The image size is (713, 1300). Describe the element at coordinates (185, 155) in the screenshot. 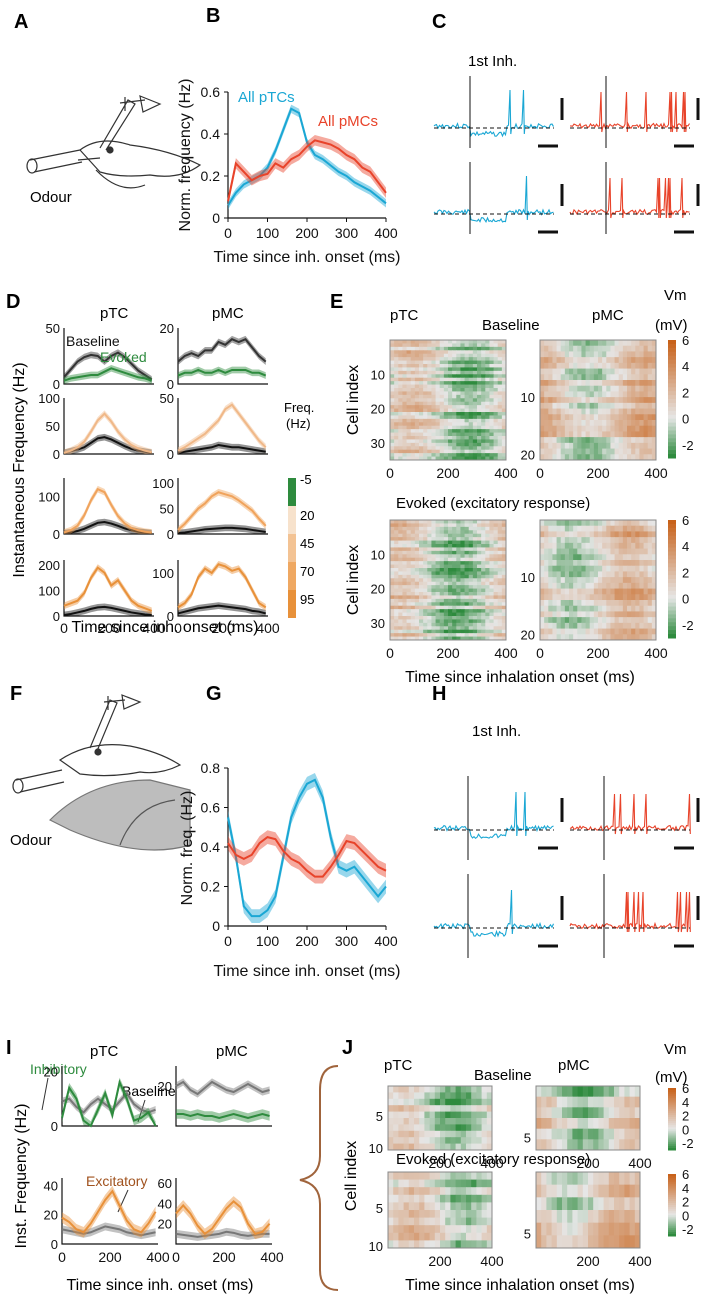

I see `b-ylabel: Norm. frequency (Hz)` at that location.